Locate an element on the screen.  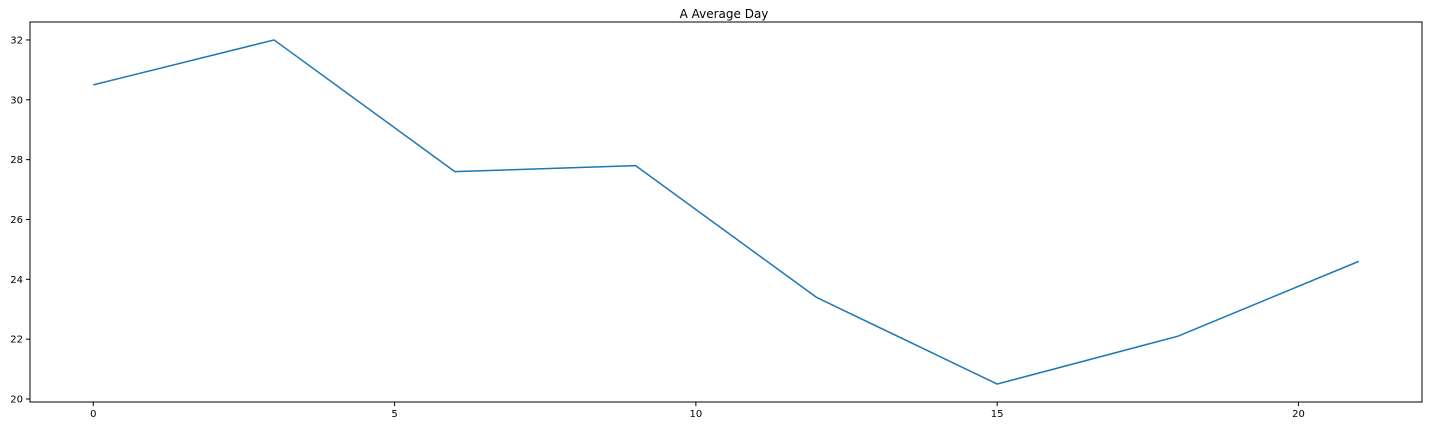
x-tick-label: 15 is located at coordinates (997, 414).